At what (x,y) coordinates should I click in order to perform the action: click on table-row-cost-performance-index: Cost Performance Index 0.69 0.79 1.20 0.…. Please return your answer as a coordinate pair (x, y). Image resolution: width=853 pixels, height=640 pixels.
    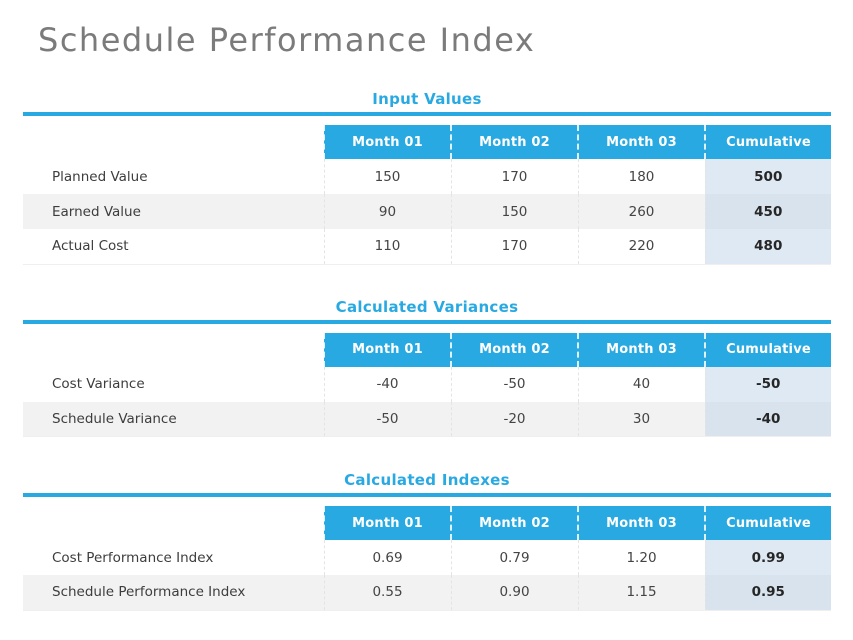
    Looking at the image, I should click on (427, 557).